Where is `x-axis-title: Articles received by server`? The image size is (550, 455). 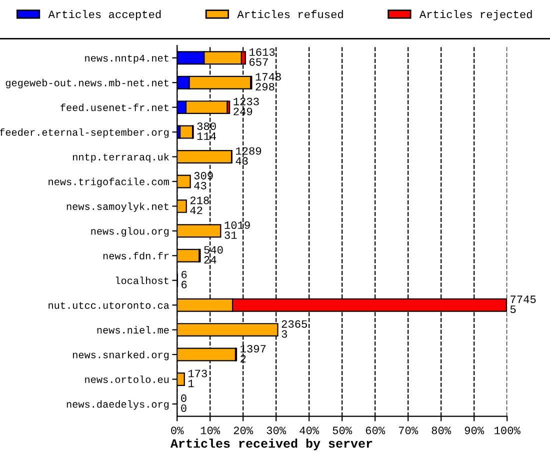 x-axis-title: Articles received by server is located at coordinates (271, 444).